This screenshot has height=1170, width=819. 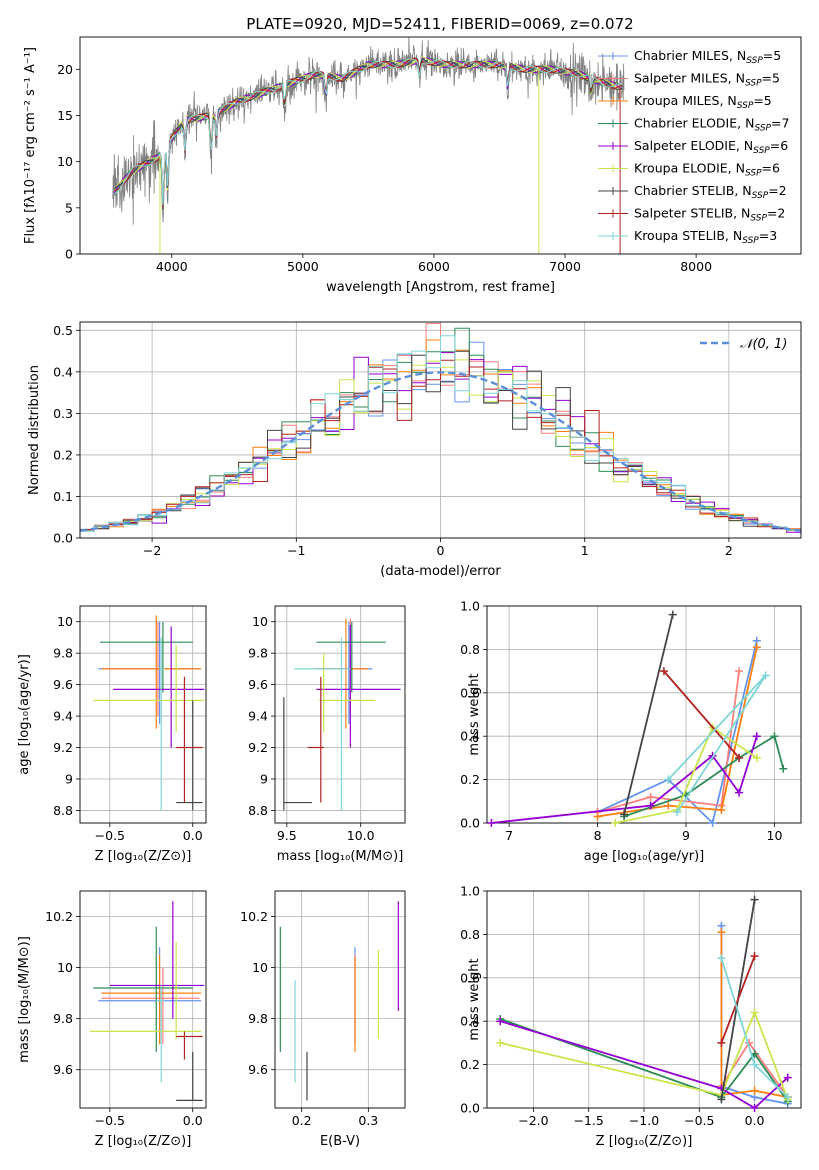 What do you see at coordinates (598, 835) in the screenshot?
I see `x-tick-label: 8` at bounding box center [598, 835].